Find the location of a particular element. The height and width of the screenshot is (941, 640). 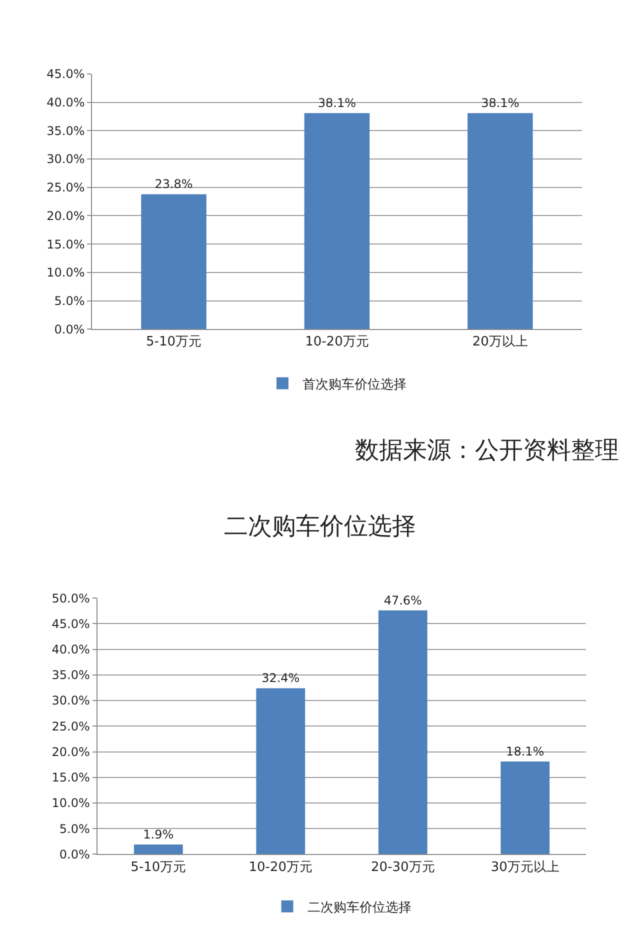

data-label: 1.9% is located at coordinates (158, 834).